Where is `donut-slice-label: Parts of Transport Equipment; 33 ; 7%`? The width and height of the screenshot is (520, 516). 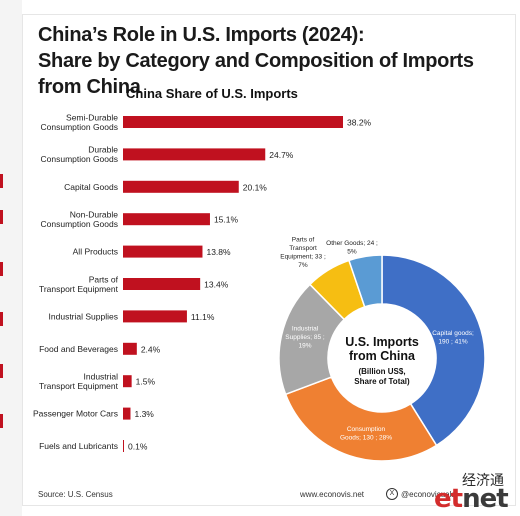 donut-slice-label: Parts of Transport Equipment; 33 ; 7% is located at coordinates (303, 252).